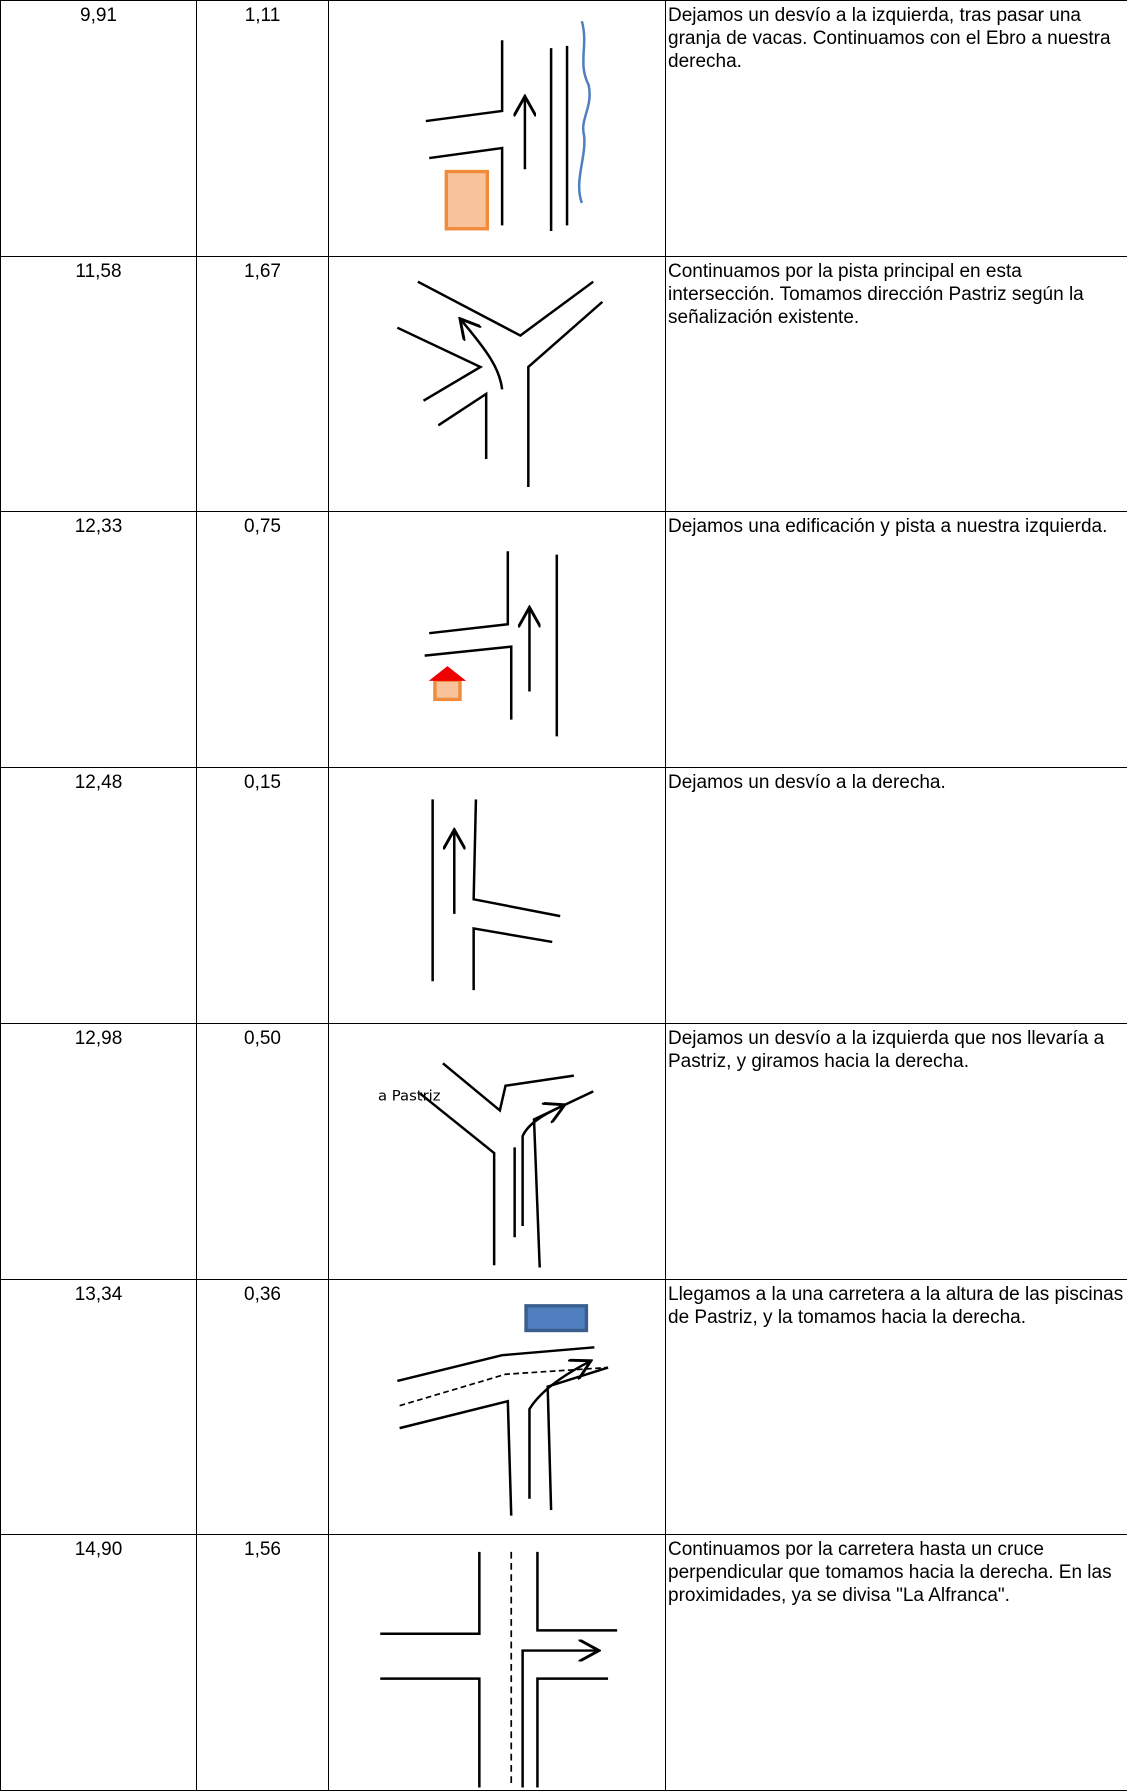 This screenshot has height=1791, width=1127. Describe the element at coordinates (99, 384) in the screenshot. I see `km-cell: 11,58` at that location.